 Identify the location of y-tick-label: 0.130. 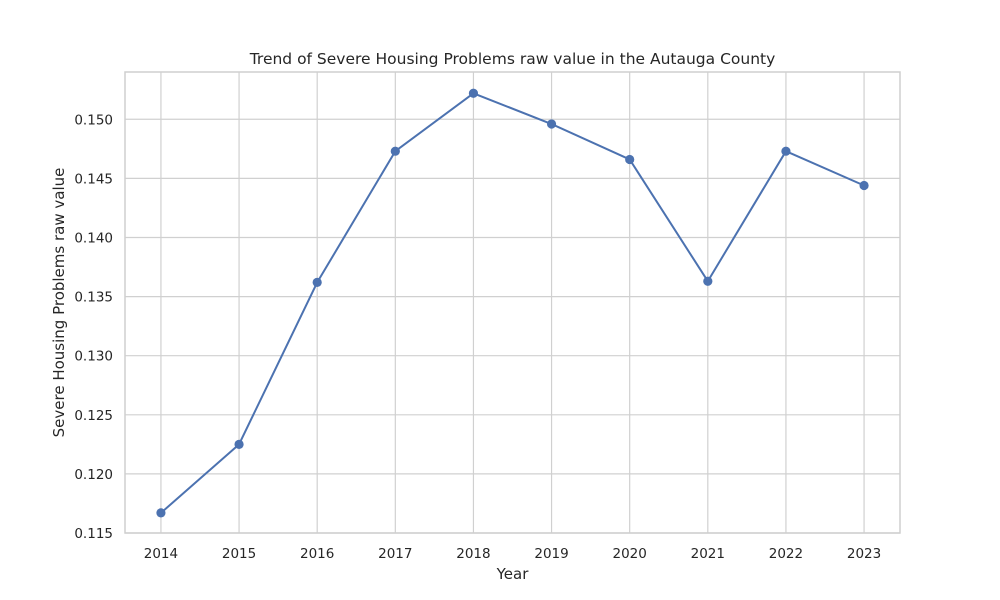
(93, 357).